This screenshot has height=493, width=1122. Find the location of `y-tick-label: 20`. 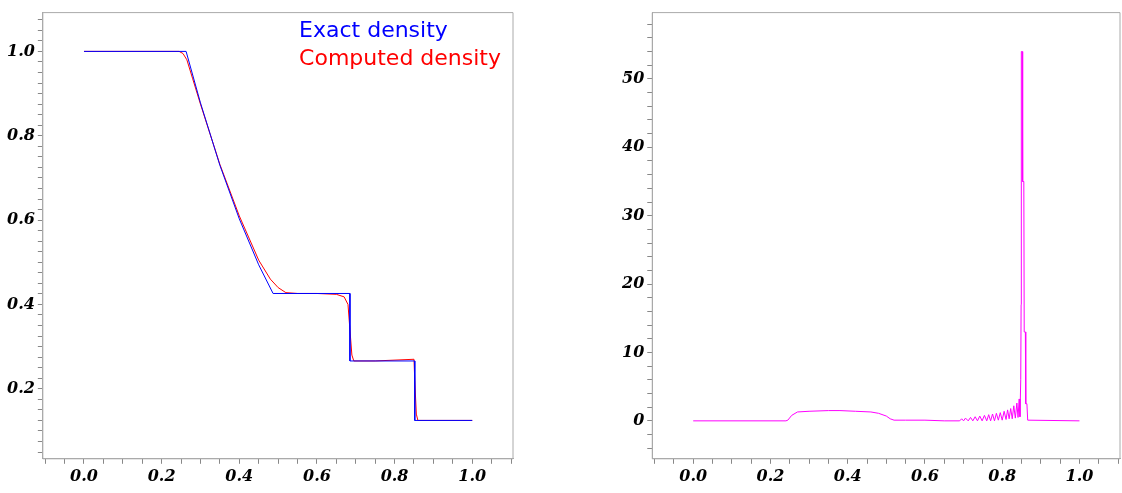

y-tick-label: 20 is located at coordinates (633, 283).